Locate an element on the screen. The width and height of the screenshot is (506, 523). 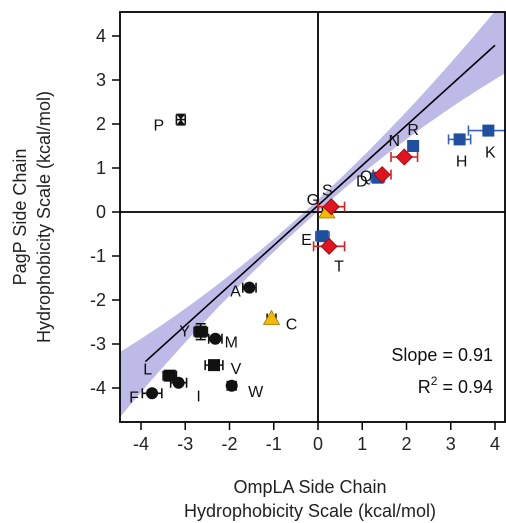
y-tick-label: -1 is located at coordinates (98, 256).